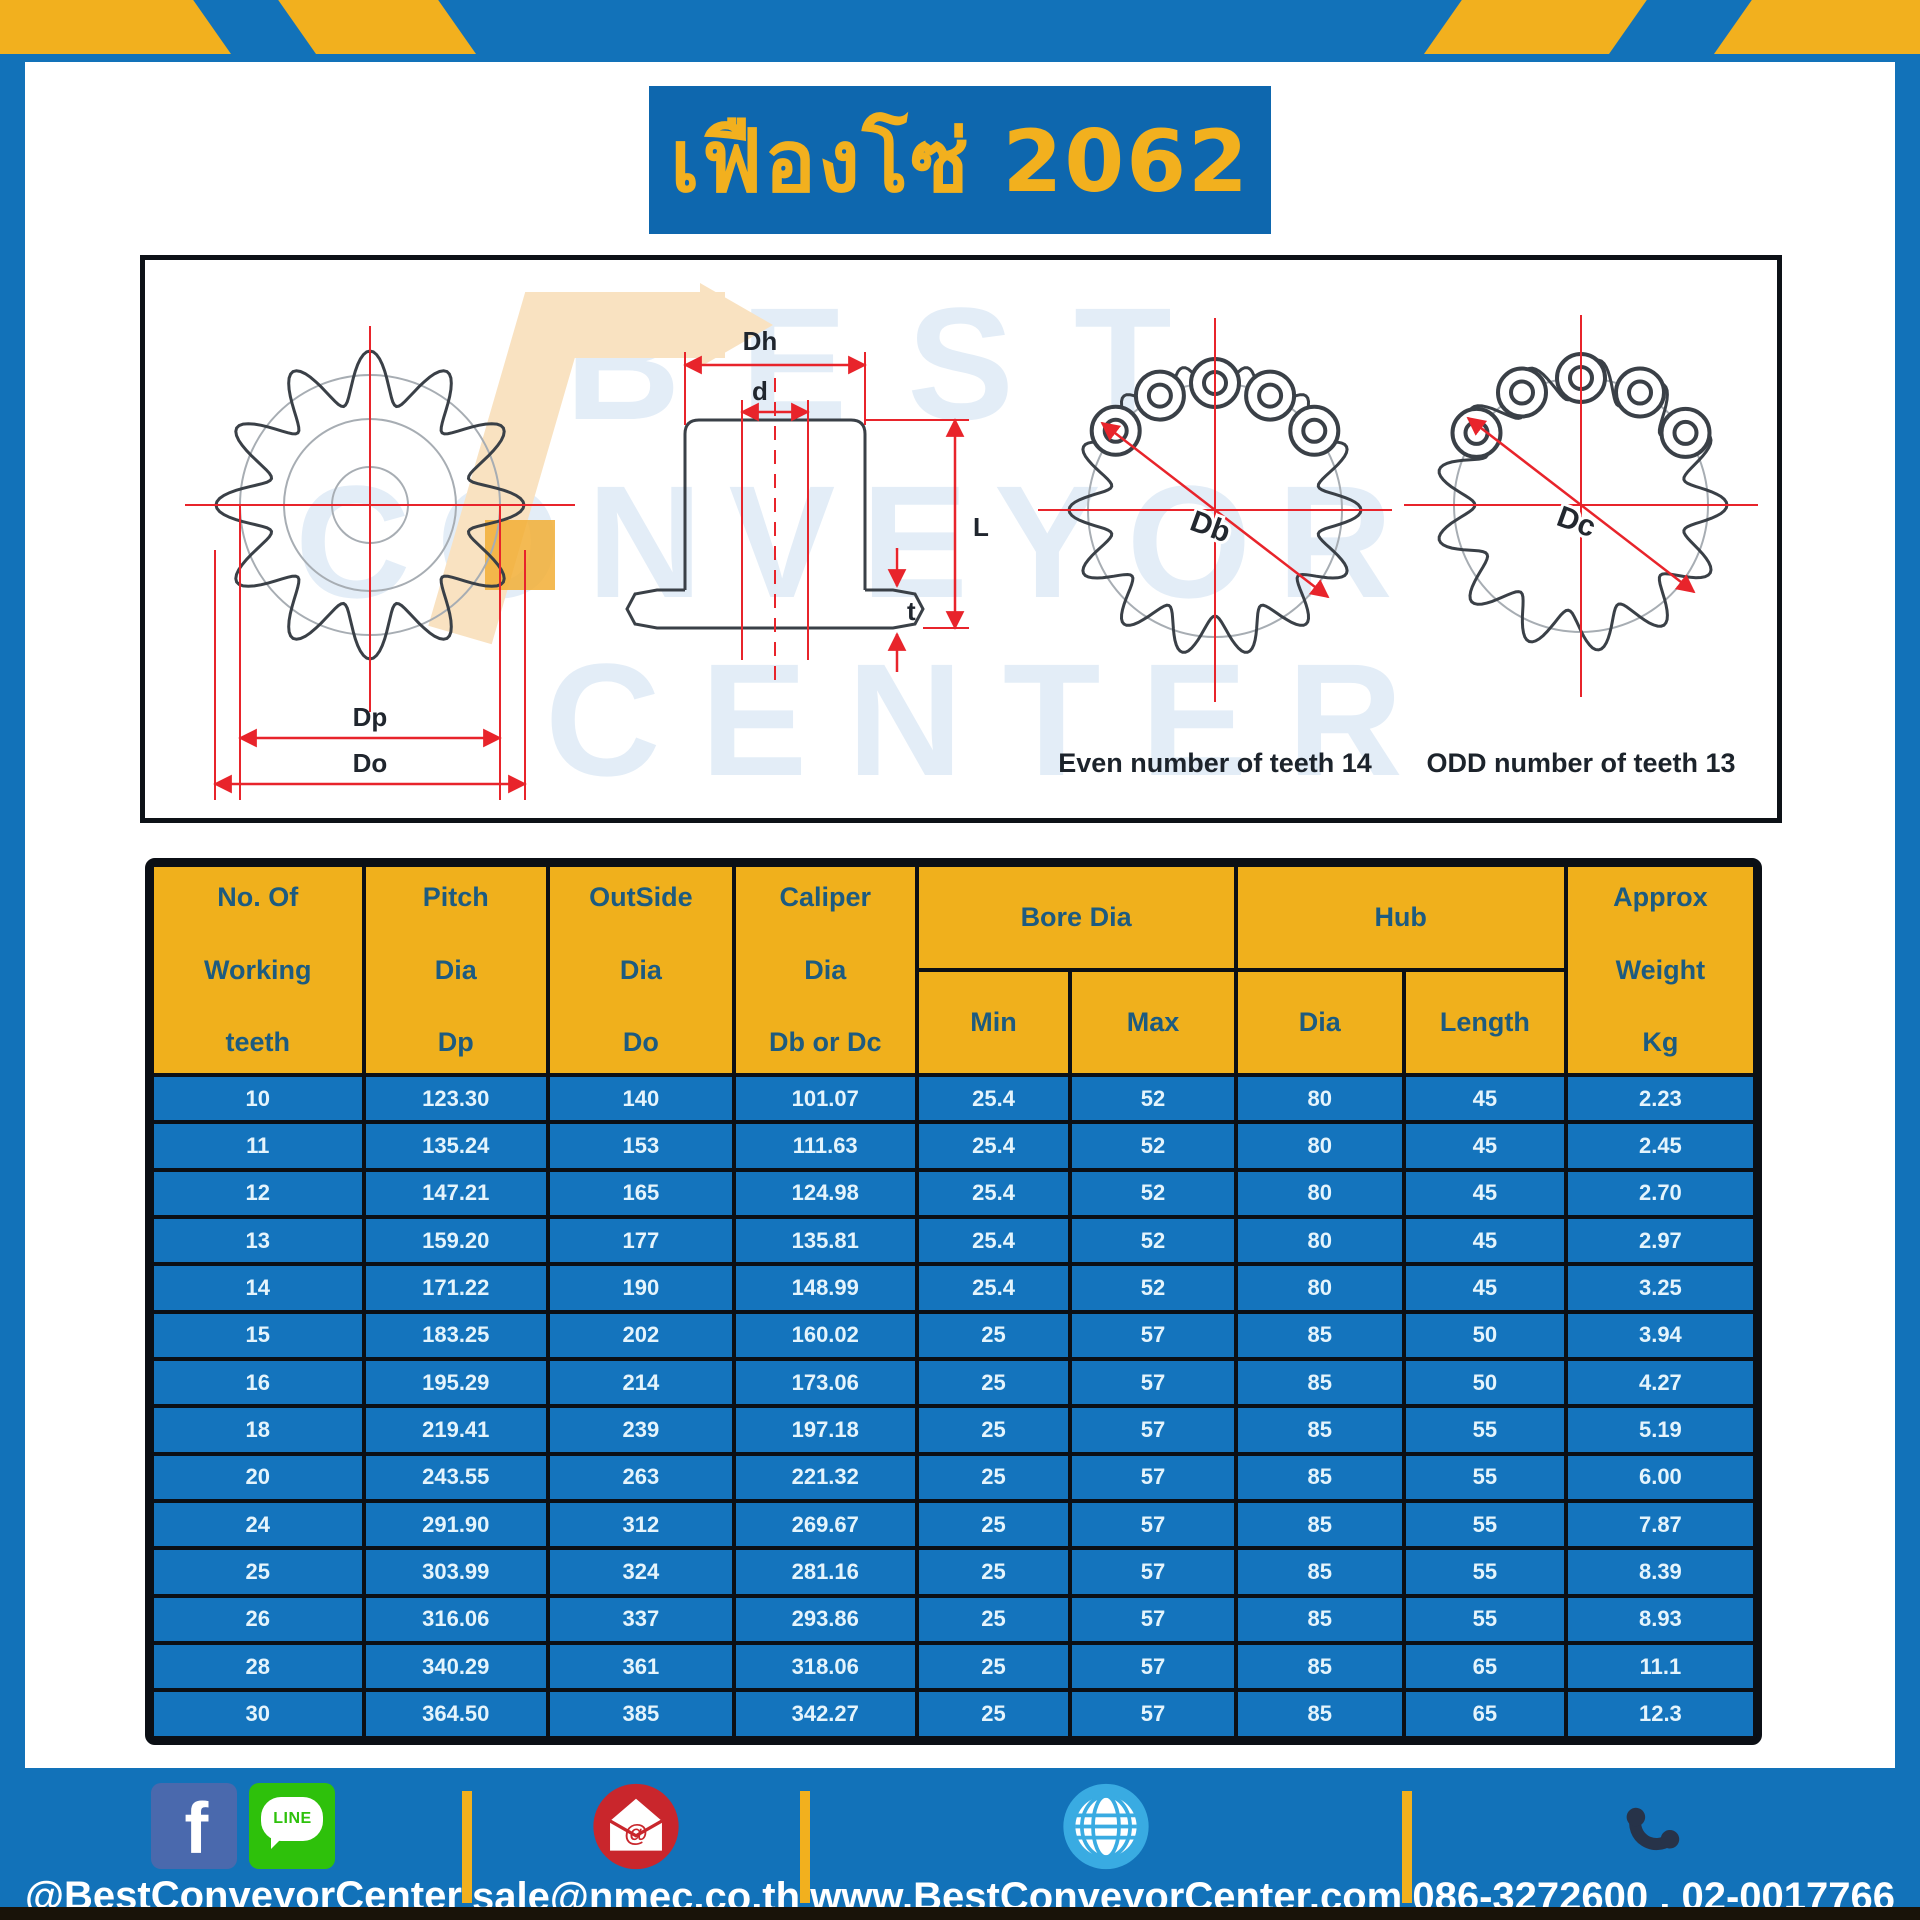  What do you see at coordinates (640, 1146) in the screenshot?
I see `table-cell: 153` at bounding box center [640, 1146].